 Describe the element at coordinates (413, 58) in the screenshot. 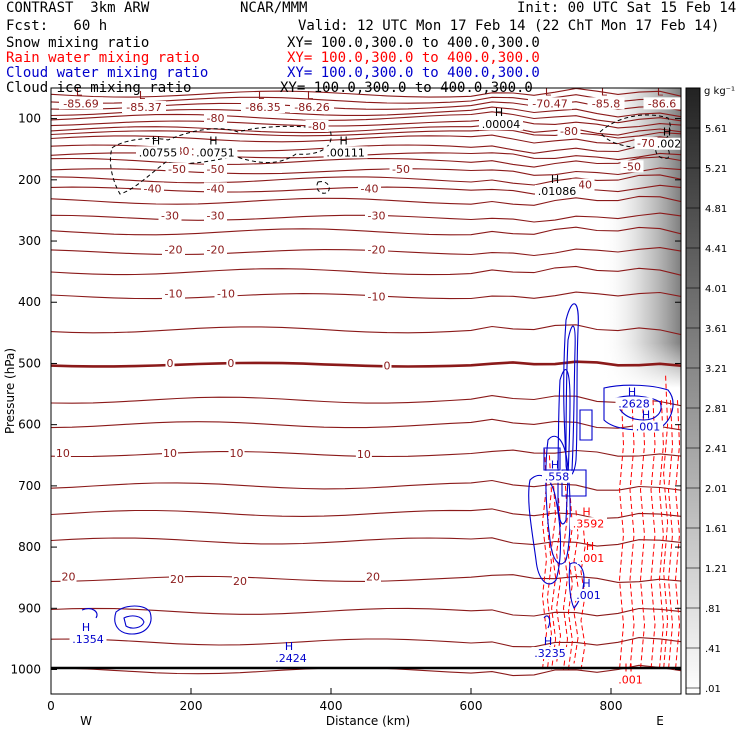

I see `legend-rain-xy: XY= 100.0,300.0 to 400.0,300.0` at that location.